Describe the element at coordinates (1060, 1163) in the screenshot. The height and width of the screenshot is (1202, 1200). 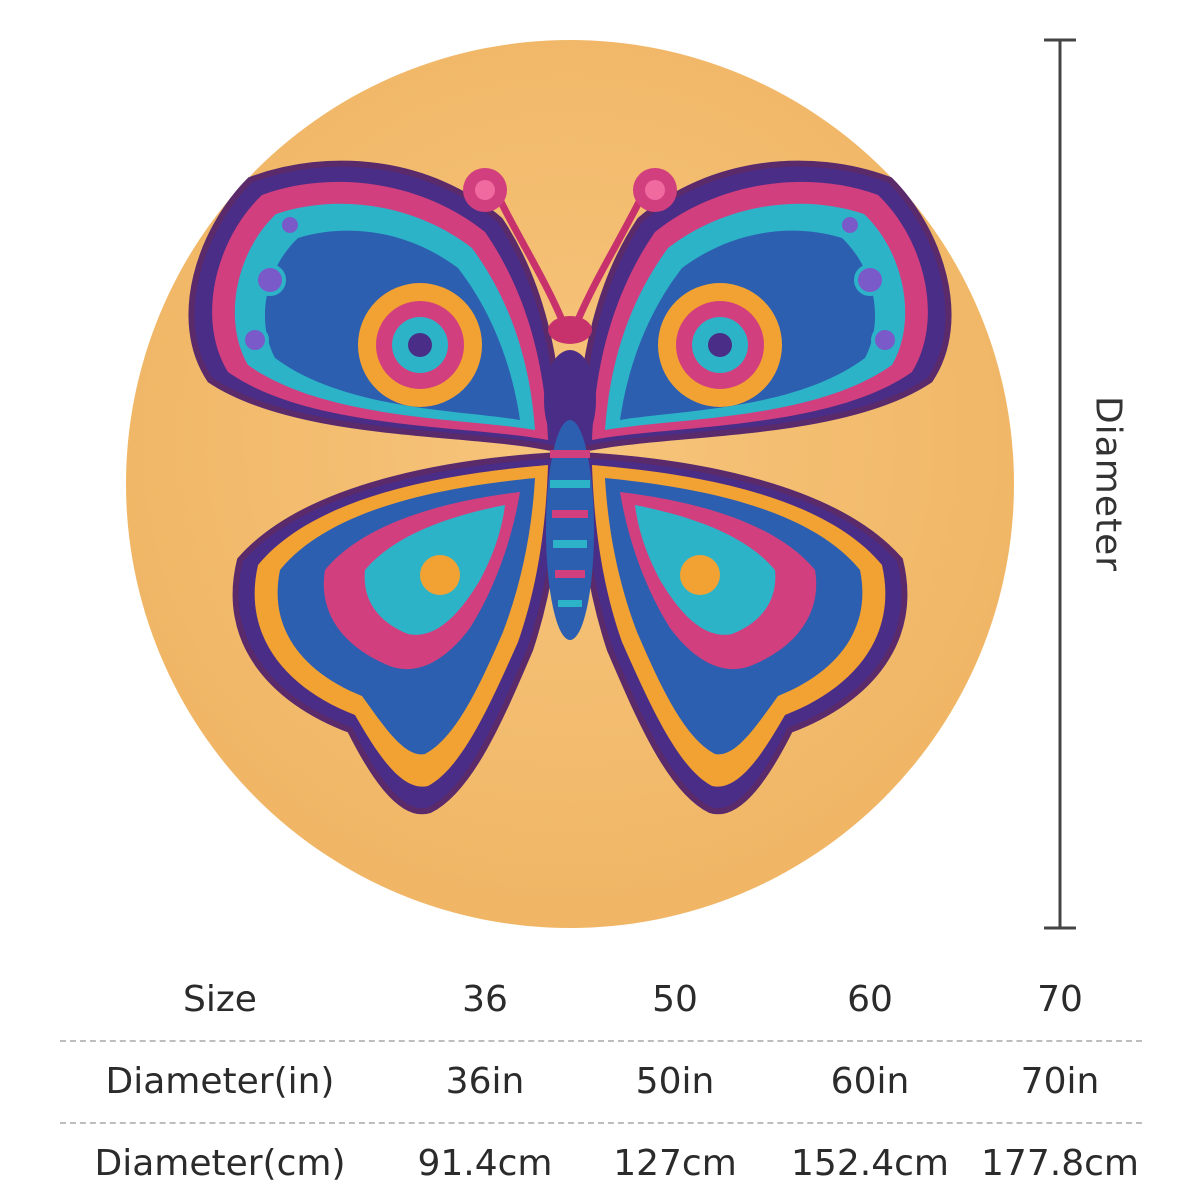
I see `table-cell: 177.8cm` at that location.